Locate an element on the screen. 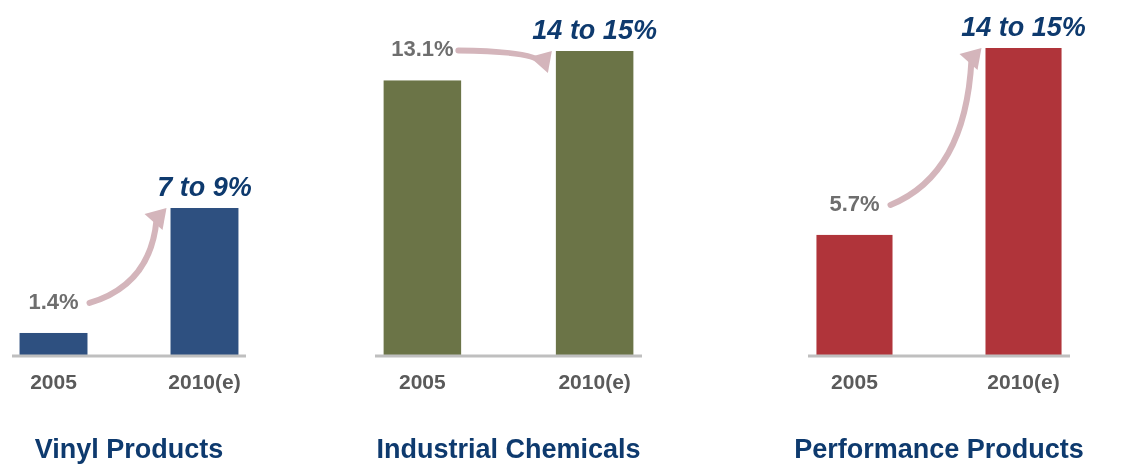 Image resolution: width=1121 pixels, height=464 pixels. data-label: 13.1% is located at coordinates (422, 49).